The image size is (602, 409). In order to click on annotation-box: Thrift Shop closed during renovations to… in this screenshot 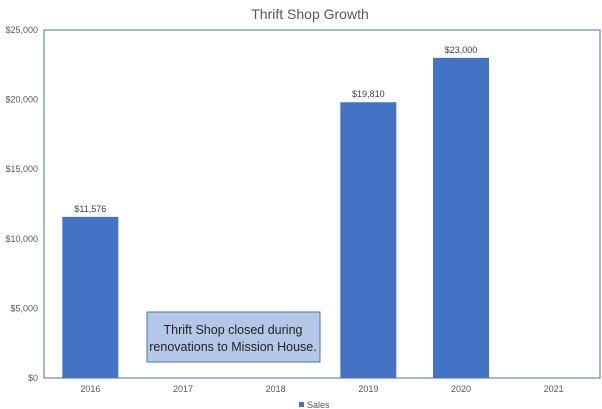, I will do `click(233, 337)`.